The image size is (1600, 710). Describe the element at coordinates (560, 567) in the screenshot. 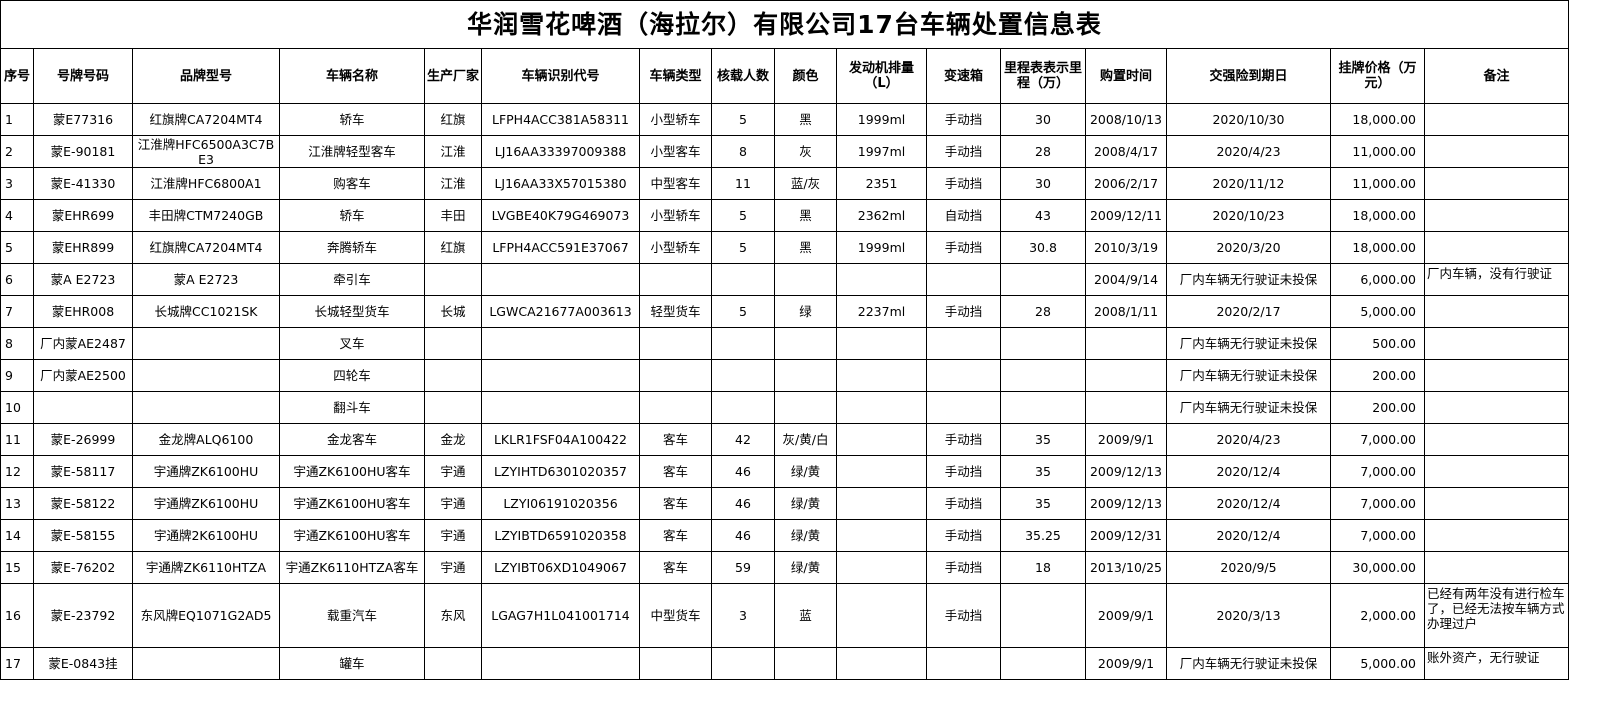

I see `cell-vin: LZYIBT06XD1049067` at that location.